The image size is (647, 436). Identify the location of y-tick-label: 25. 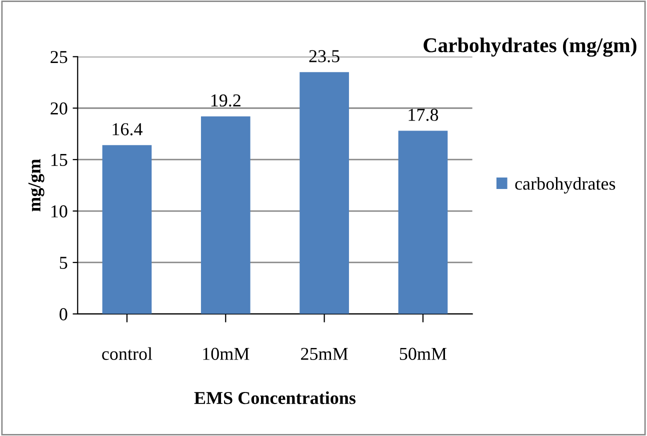
(59, 57).